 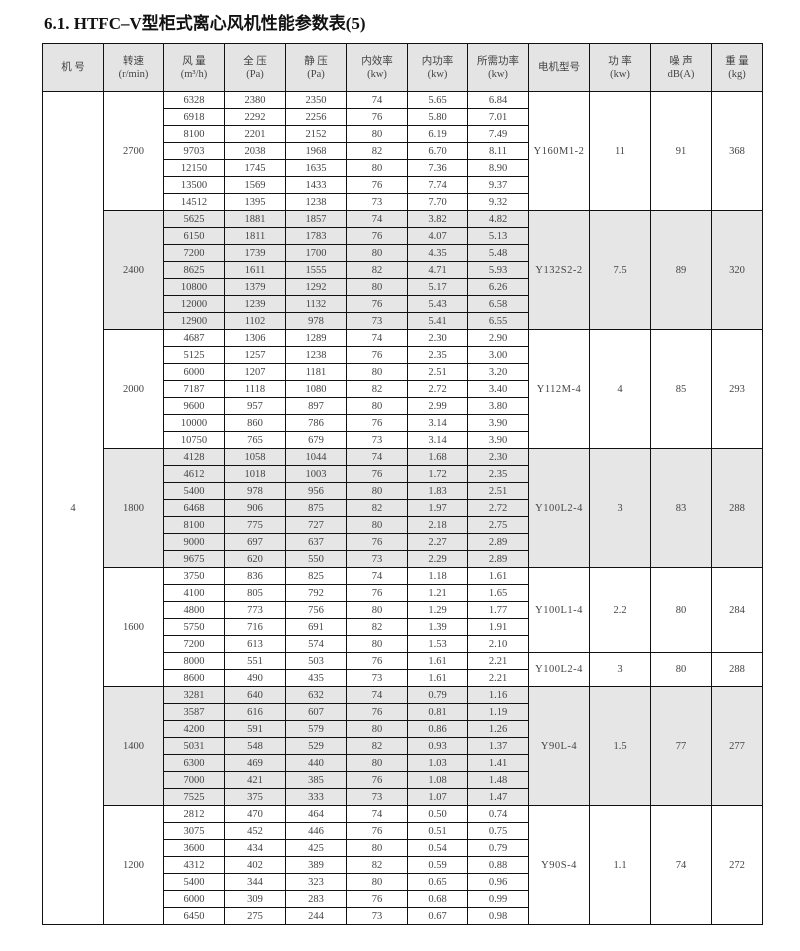 I want to click on table-row: 6150 1811 1783 76 4.07 5.13, so click(x=403, y=236).